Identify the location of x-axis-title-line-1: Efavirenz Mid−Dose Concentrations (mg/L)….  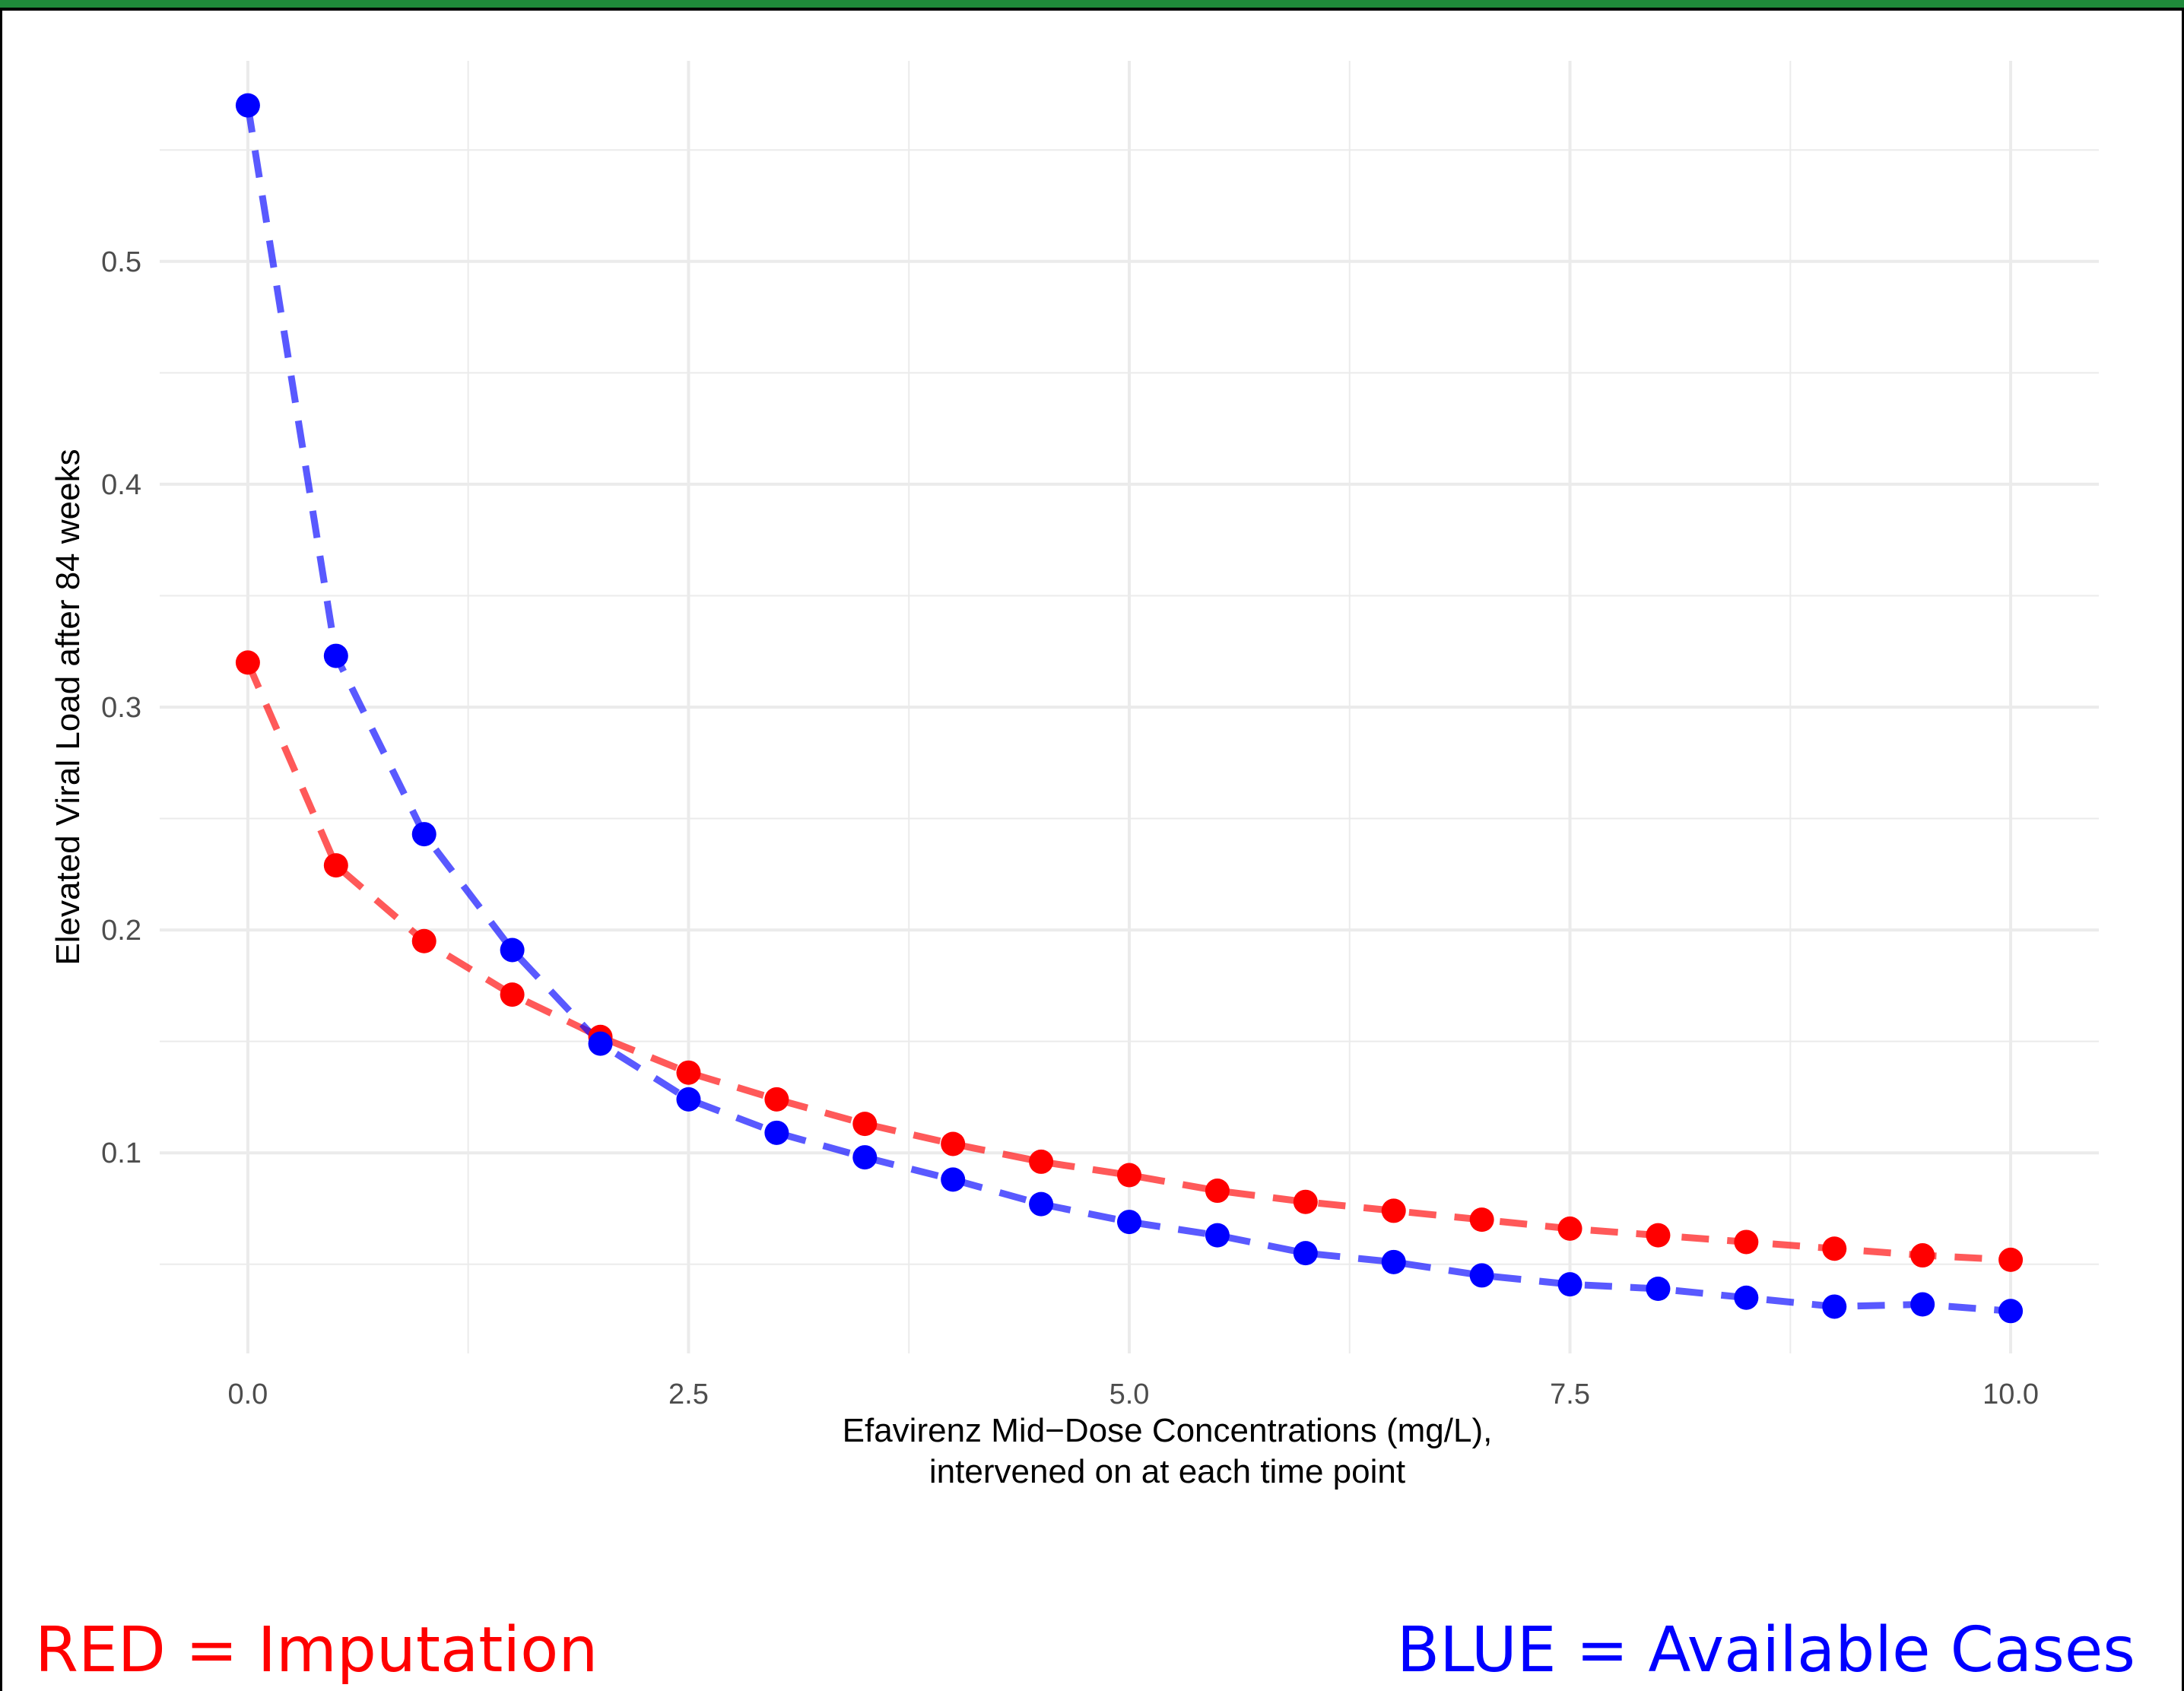
(1168, 1430).